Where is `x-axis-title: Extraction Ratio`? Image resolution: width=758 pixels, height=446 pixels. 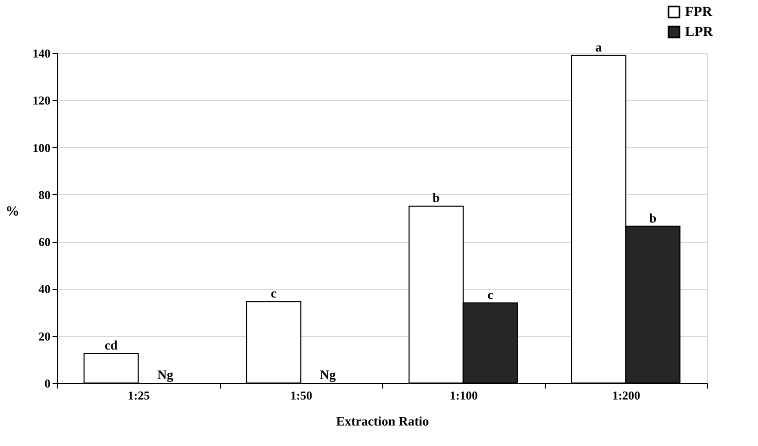
x-axis-title: Extraction Ratio is located at coordinates (382, 421).